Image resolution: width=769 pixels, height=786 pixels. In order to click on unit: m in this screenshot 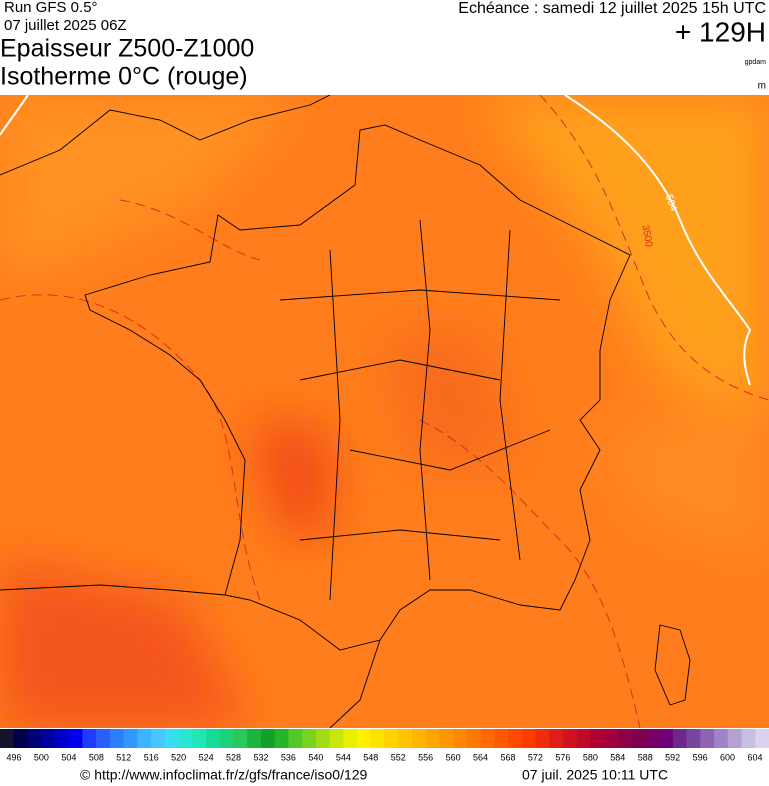, I will do `click(762, 86)`.